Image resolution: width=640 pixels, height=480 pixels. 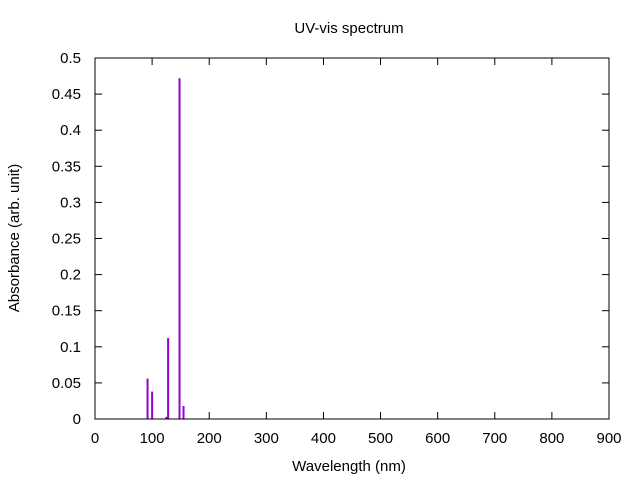 What do you see at coordinates (66, 383) in the screenshot?
I see `y-tick-label: 0.05` at bounding box center [66, 383].